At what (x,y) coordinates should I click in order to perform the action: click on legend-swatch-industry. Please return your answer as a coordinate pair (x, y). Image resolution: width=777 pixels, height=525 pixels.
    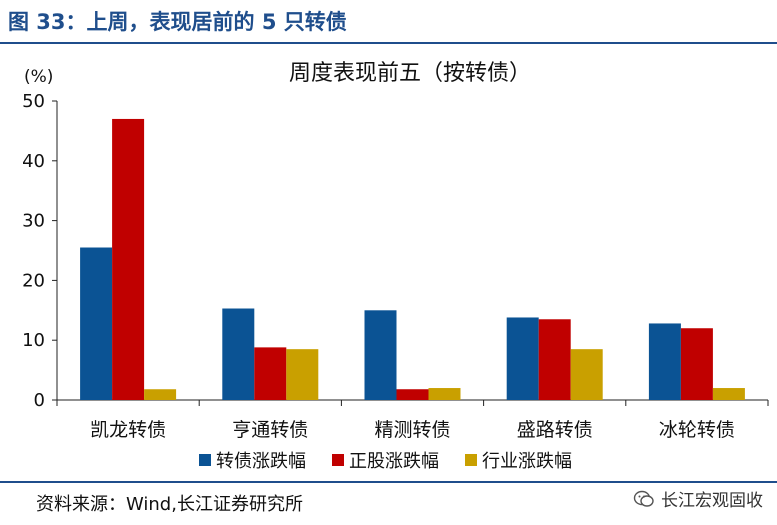
    Looking at the image, I should click on (471, 460).